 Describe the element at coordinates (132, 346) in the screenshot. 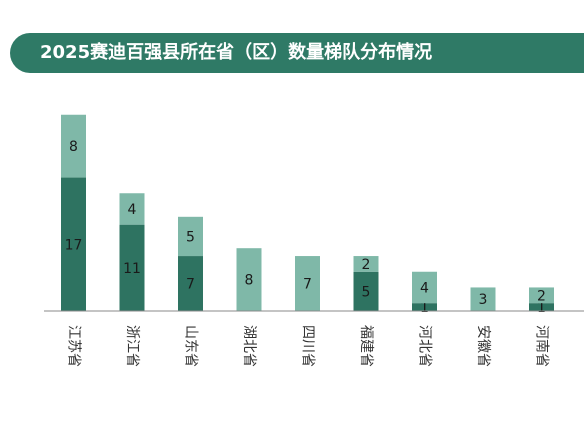

I see `category-label: 浙江省` at that location.